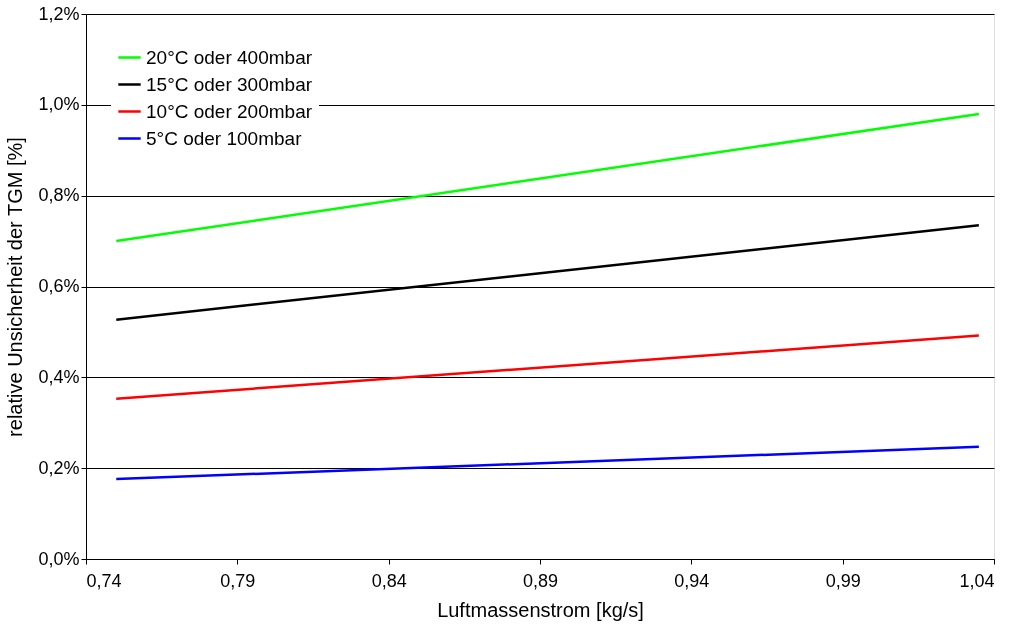  Describe the element at coordinates (59, 286) in the screenshot. I see `y-tick-label: 0,6%` at that location.